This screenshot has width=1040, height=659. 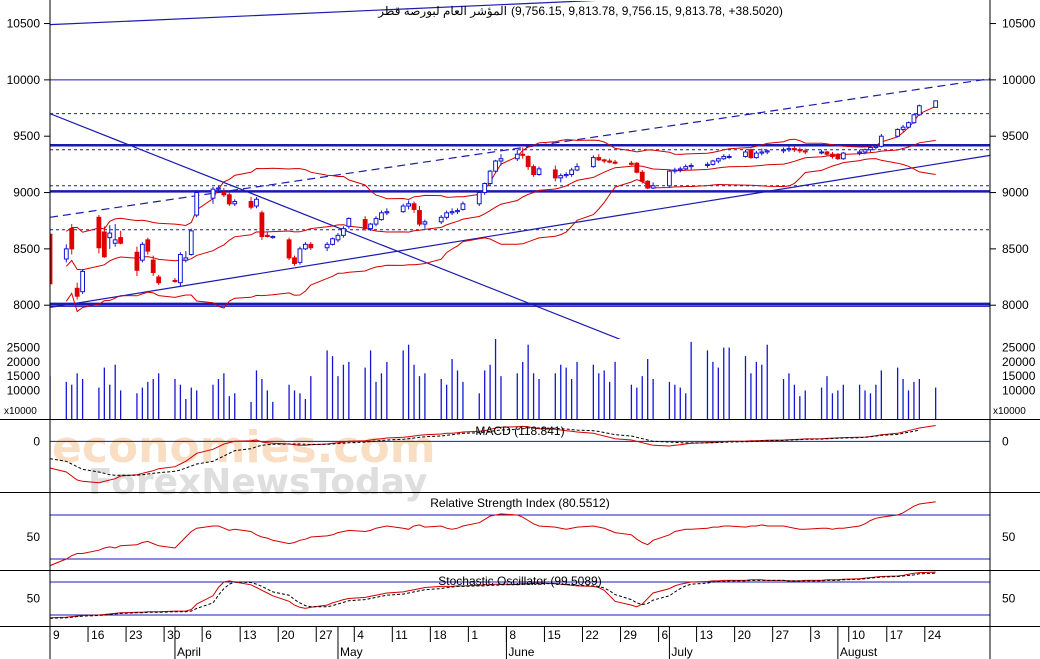 What do you see at coordinates (26, 305) in the screenshot?
I see `y-tick-label: 8000` at bounding box center [26, 305].